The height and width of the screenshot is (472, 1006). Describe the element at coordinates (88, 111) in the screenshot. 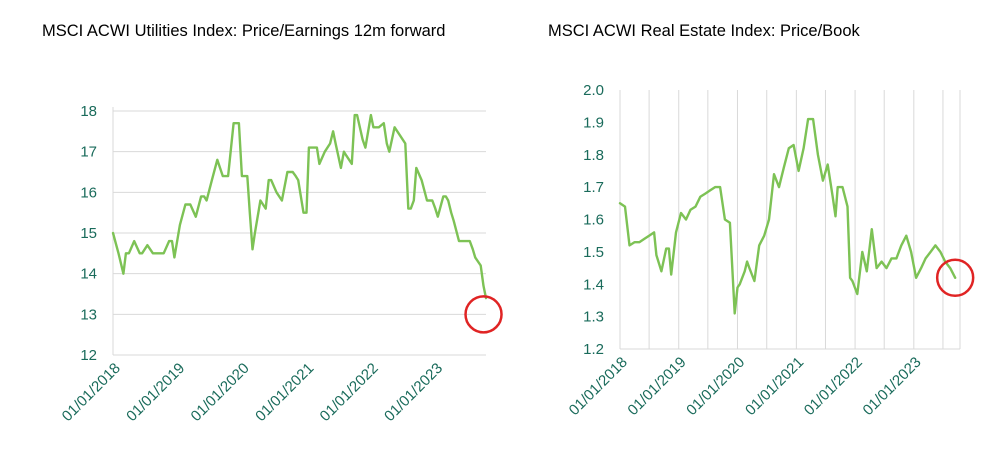

I see `y-tick-label: 18` at that location.